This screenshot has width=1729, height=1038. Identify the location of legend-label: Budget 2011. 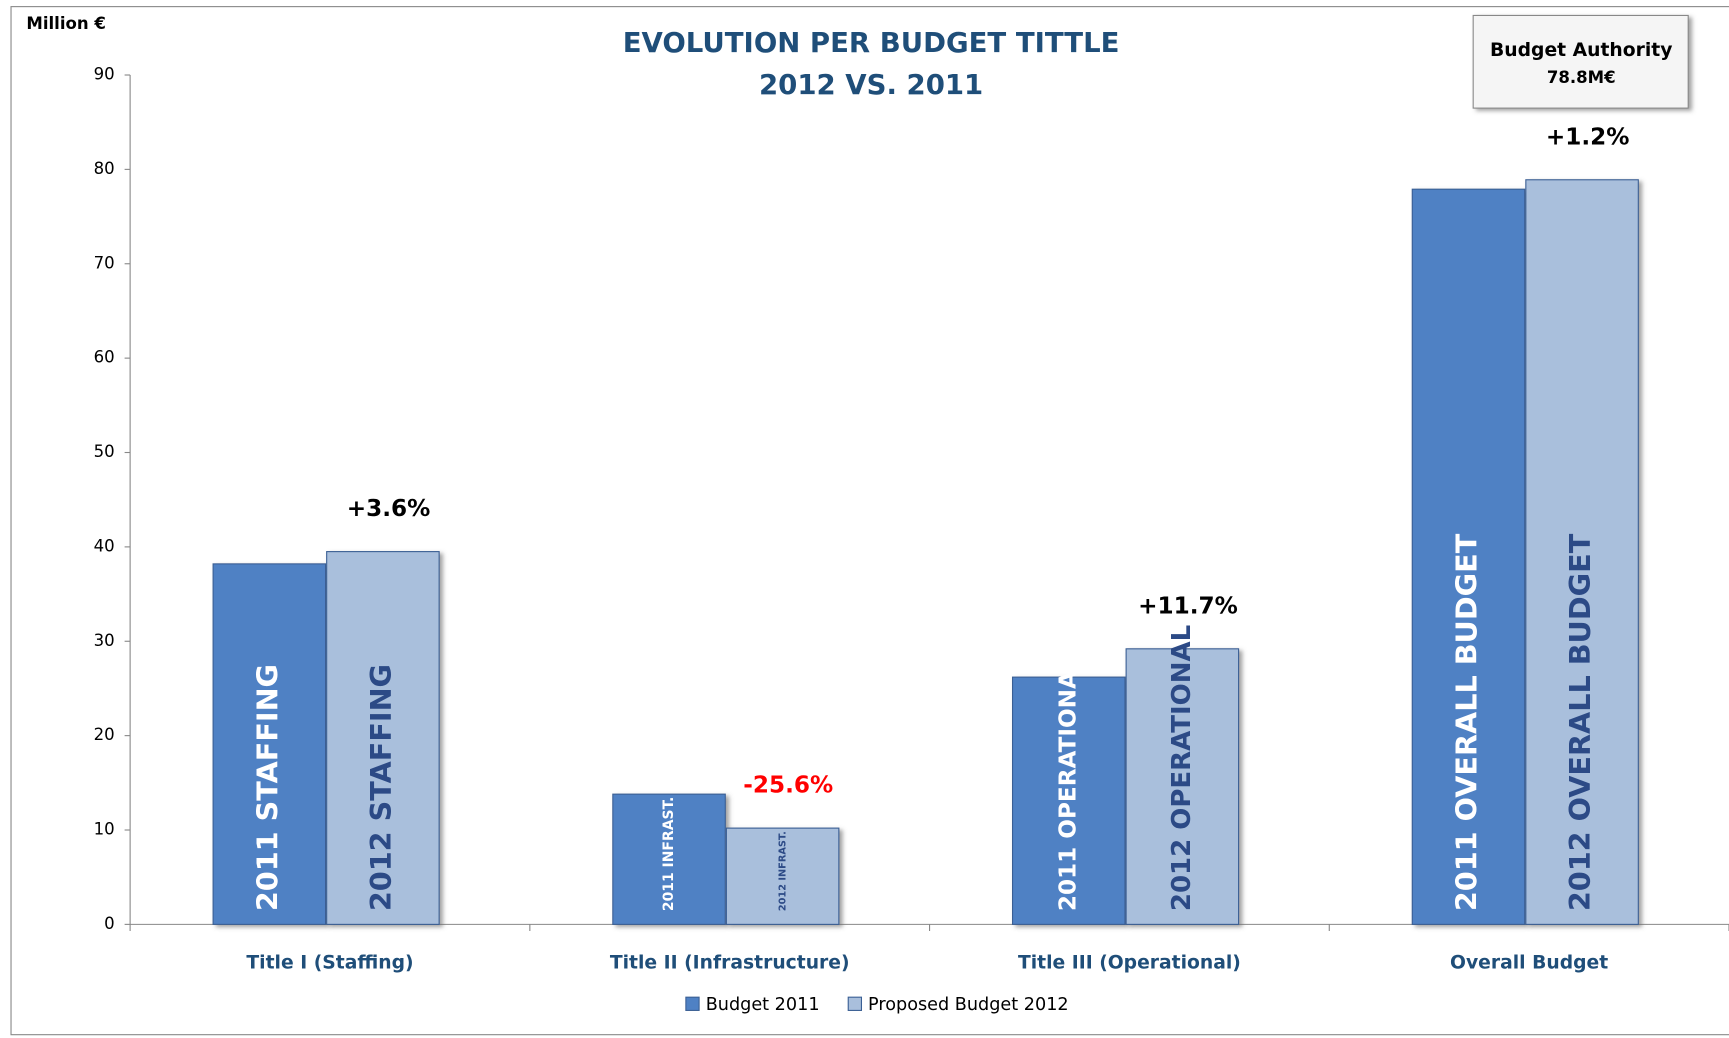
(763, 1005).